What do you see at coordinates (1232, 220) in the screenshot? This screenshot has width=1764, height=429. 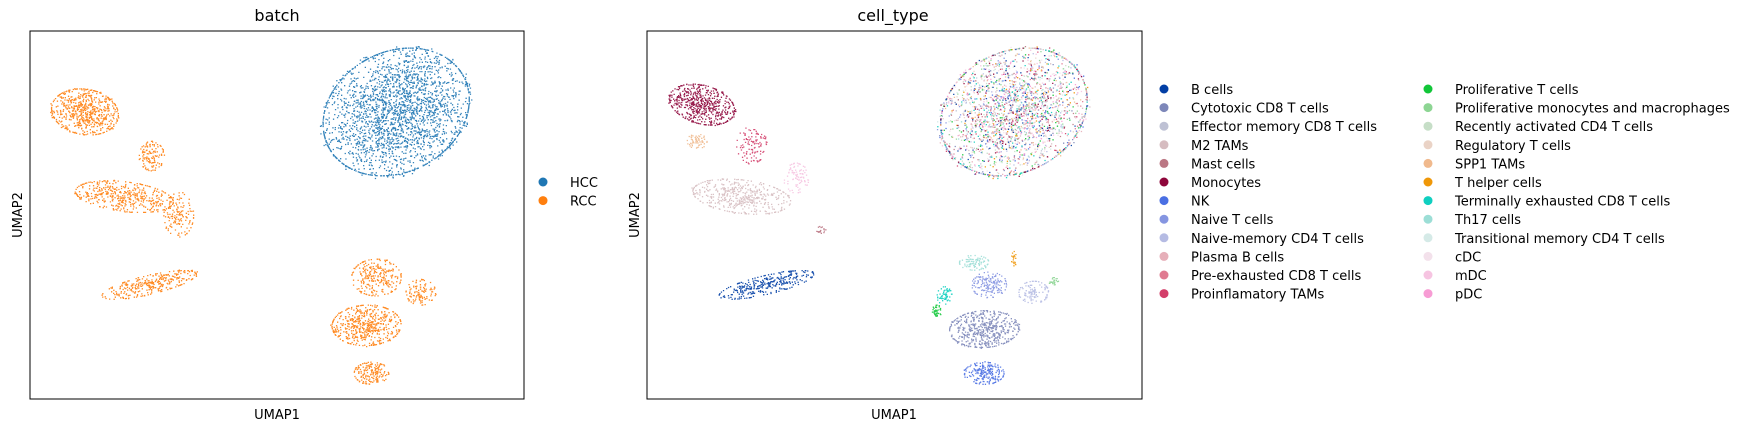 I see `legend-label-1-7: Naive T cells` at bounding box center [1232, 220].